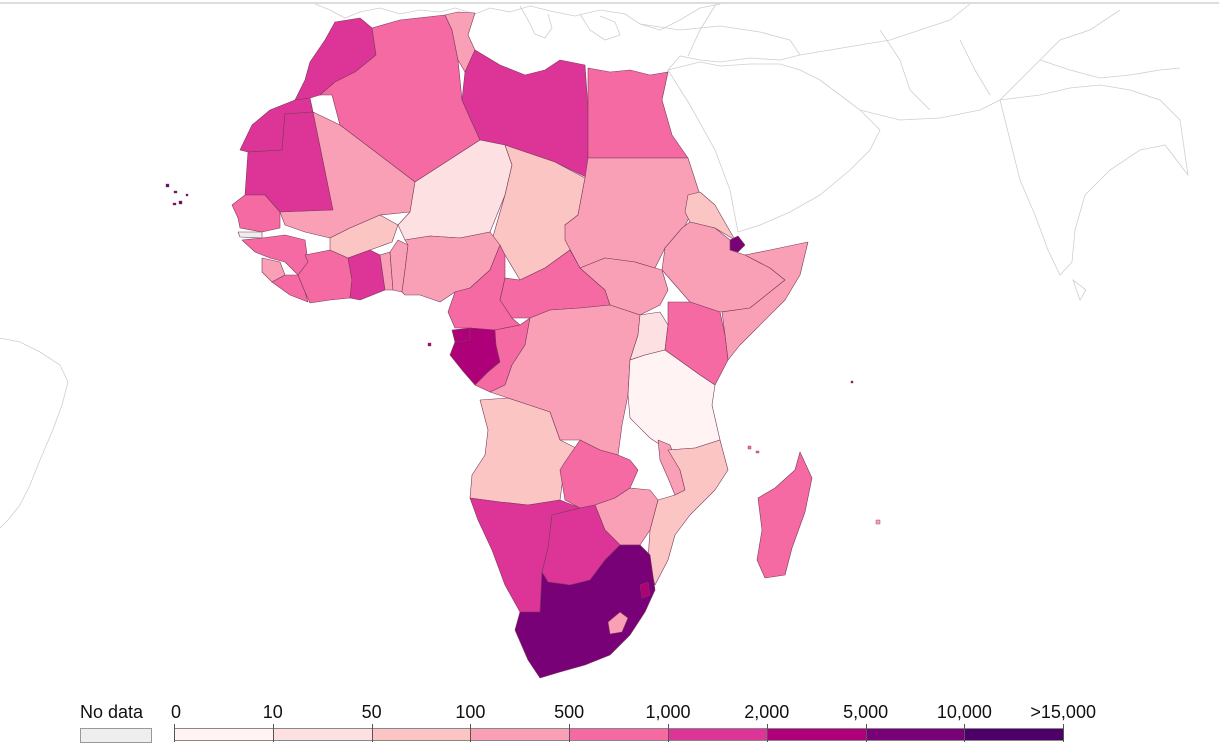 This screenshot has height=752, width=1219. Describe the element at coordinates (112, 712) in the screenshot. I see `legend-no-data-label: No data` at that location.